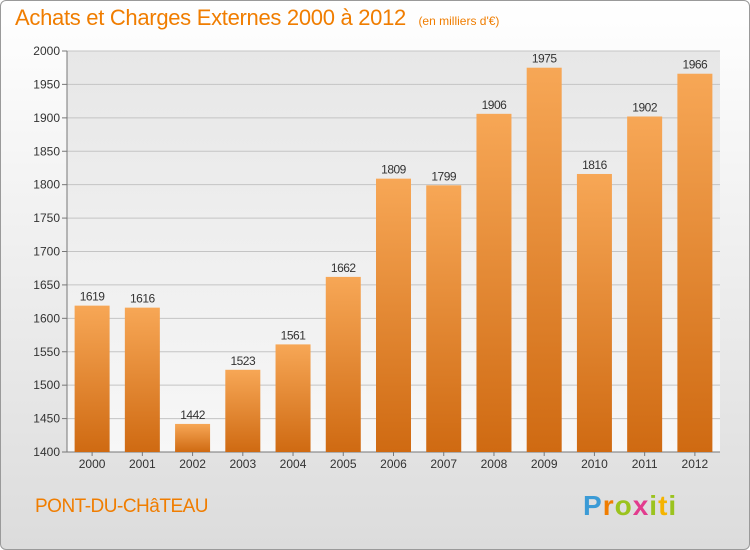 This screenshot has width=750, height=550. I want to click on y-tick-label: 1450, so click(46, 419).